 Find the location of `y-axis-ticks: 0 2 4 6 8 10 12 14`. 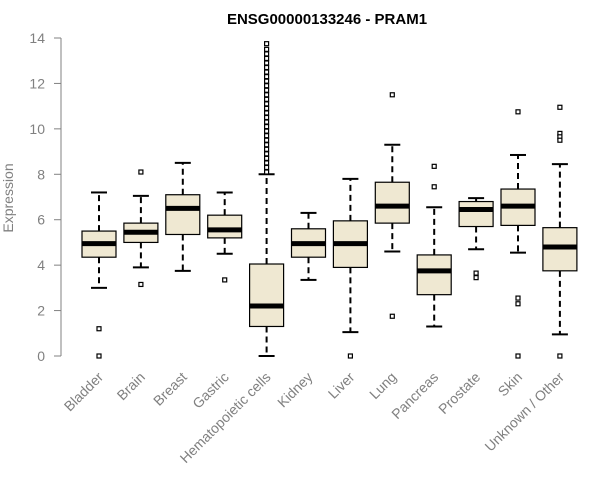

y-axis-ticks: 0 2 4 6 8 10 12 14 is located at coordinates (45, 197).